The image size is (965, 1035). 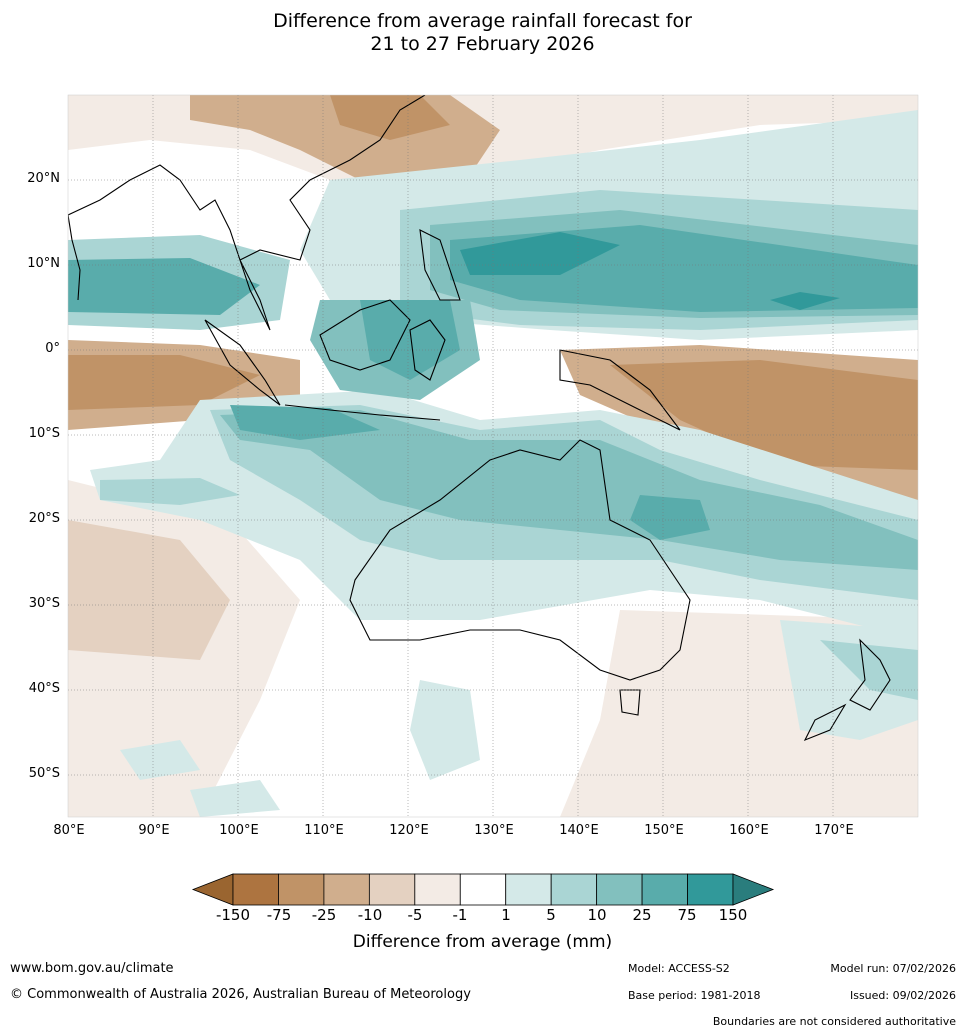 What do you see at coordinates (212, 889) in the screenshot?
I see `legend-extend-low` at bounding box center [212, 889].